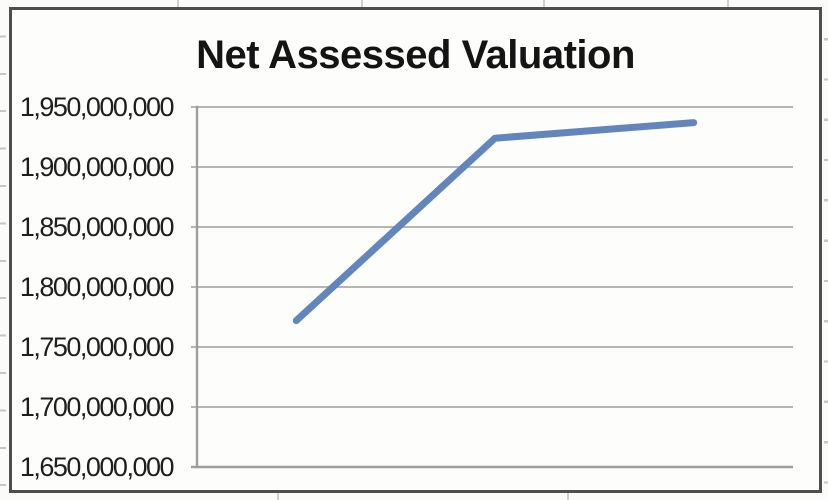 Image resolution: width=828 pixels, height=500 pixels. What do you see at coordinates (826, 250) in the screenshot?
I see `spreadsheet-rowline-remnants-right` at bounding box center [826, 250].